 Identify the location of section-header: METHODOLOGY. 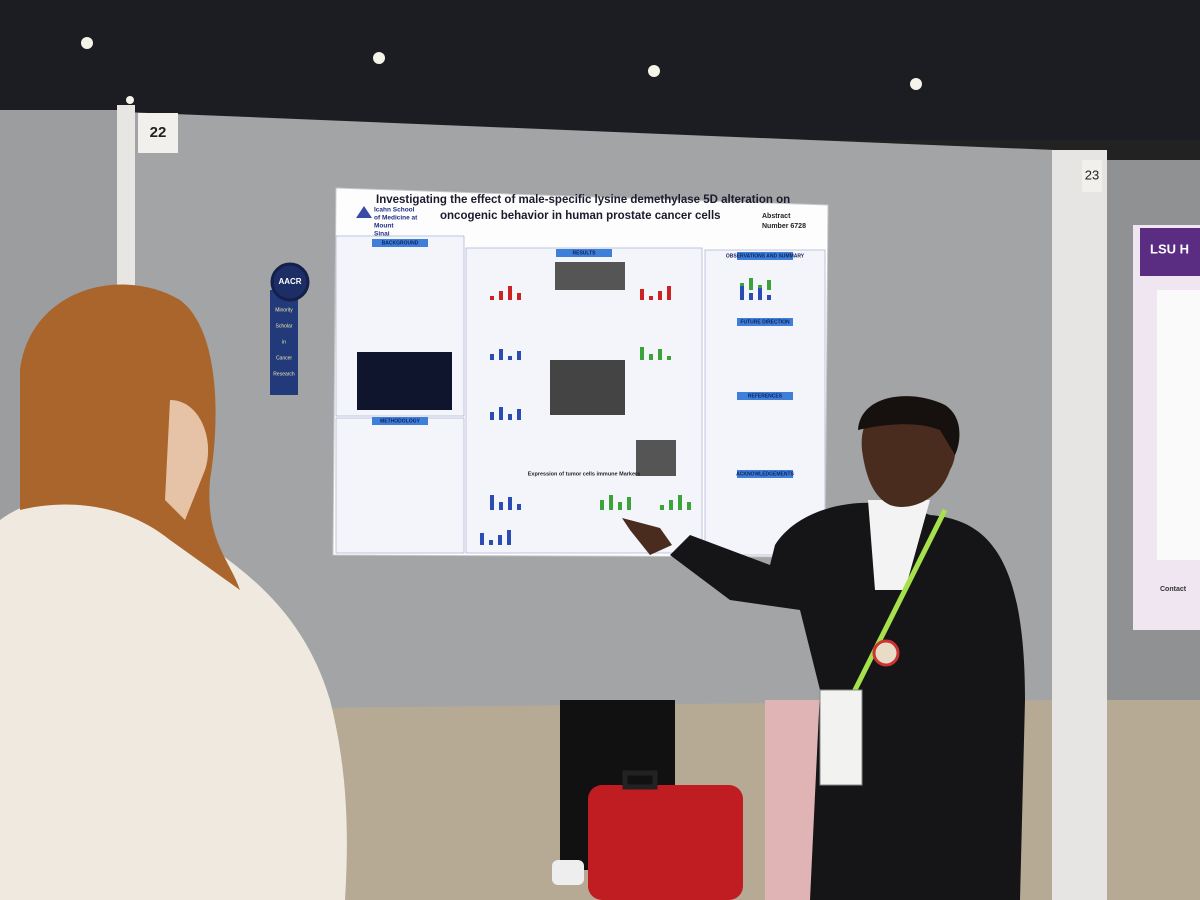
(400, 421).